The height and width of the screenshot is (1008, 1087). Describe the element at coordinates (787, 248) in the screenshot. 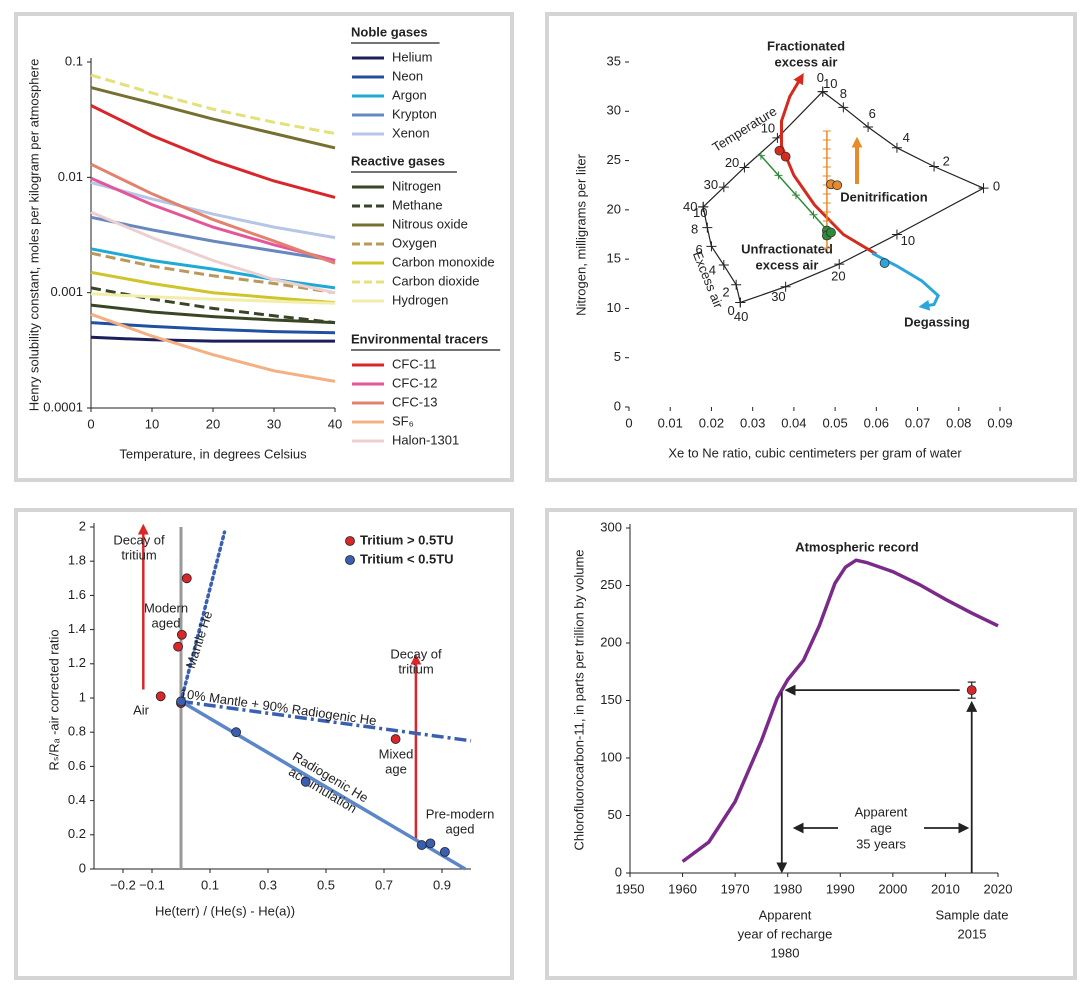

I see `annotation: Unfractionated` at that location.